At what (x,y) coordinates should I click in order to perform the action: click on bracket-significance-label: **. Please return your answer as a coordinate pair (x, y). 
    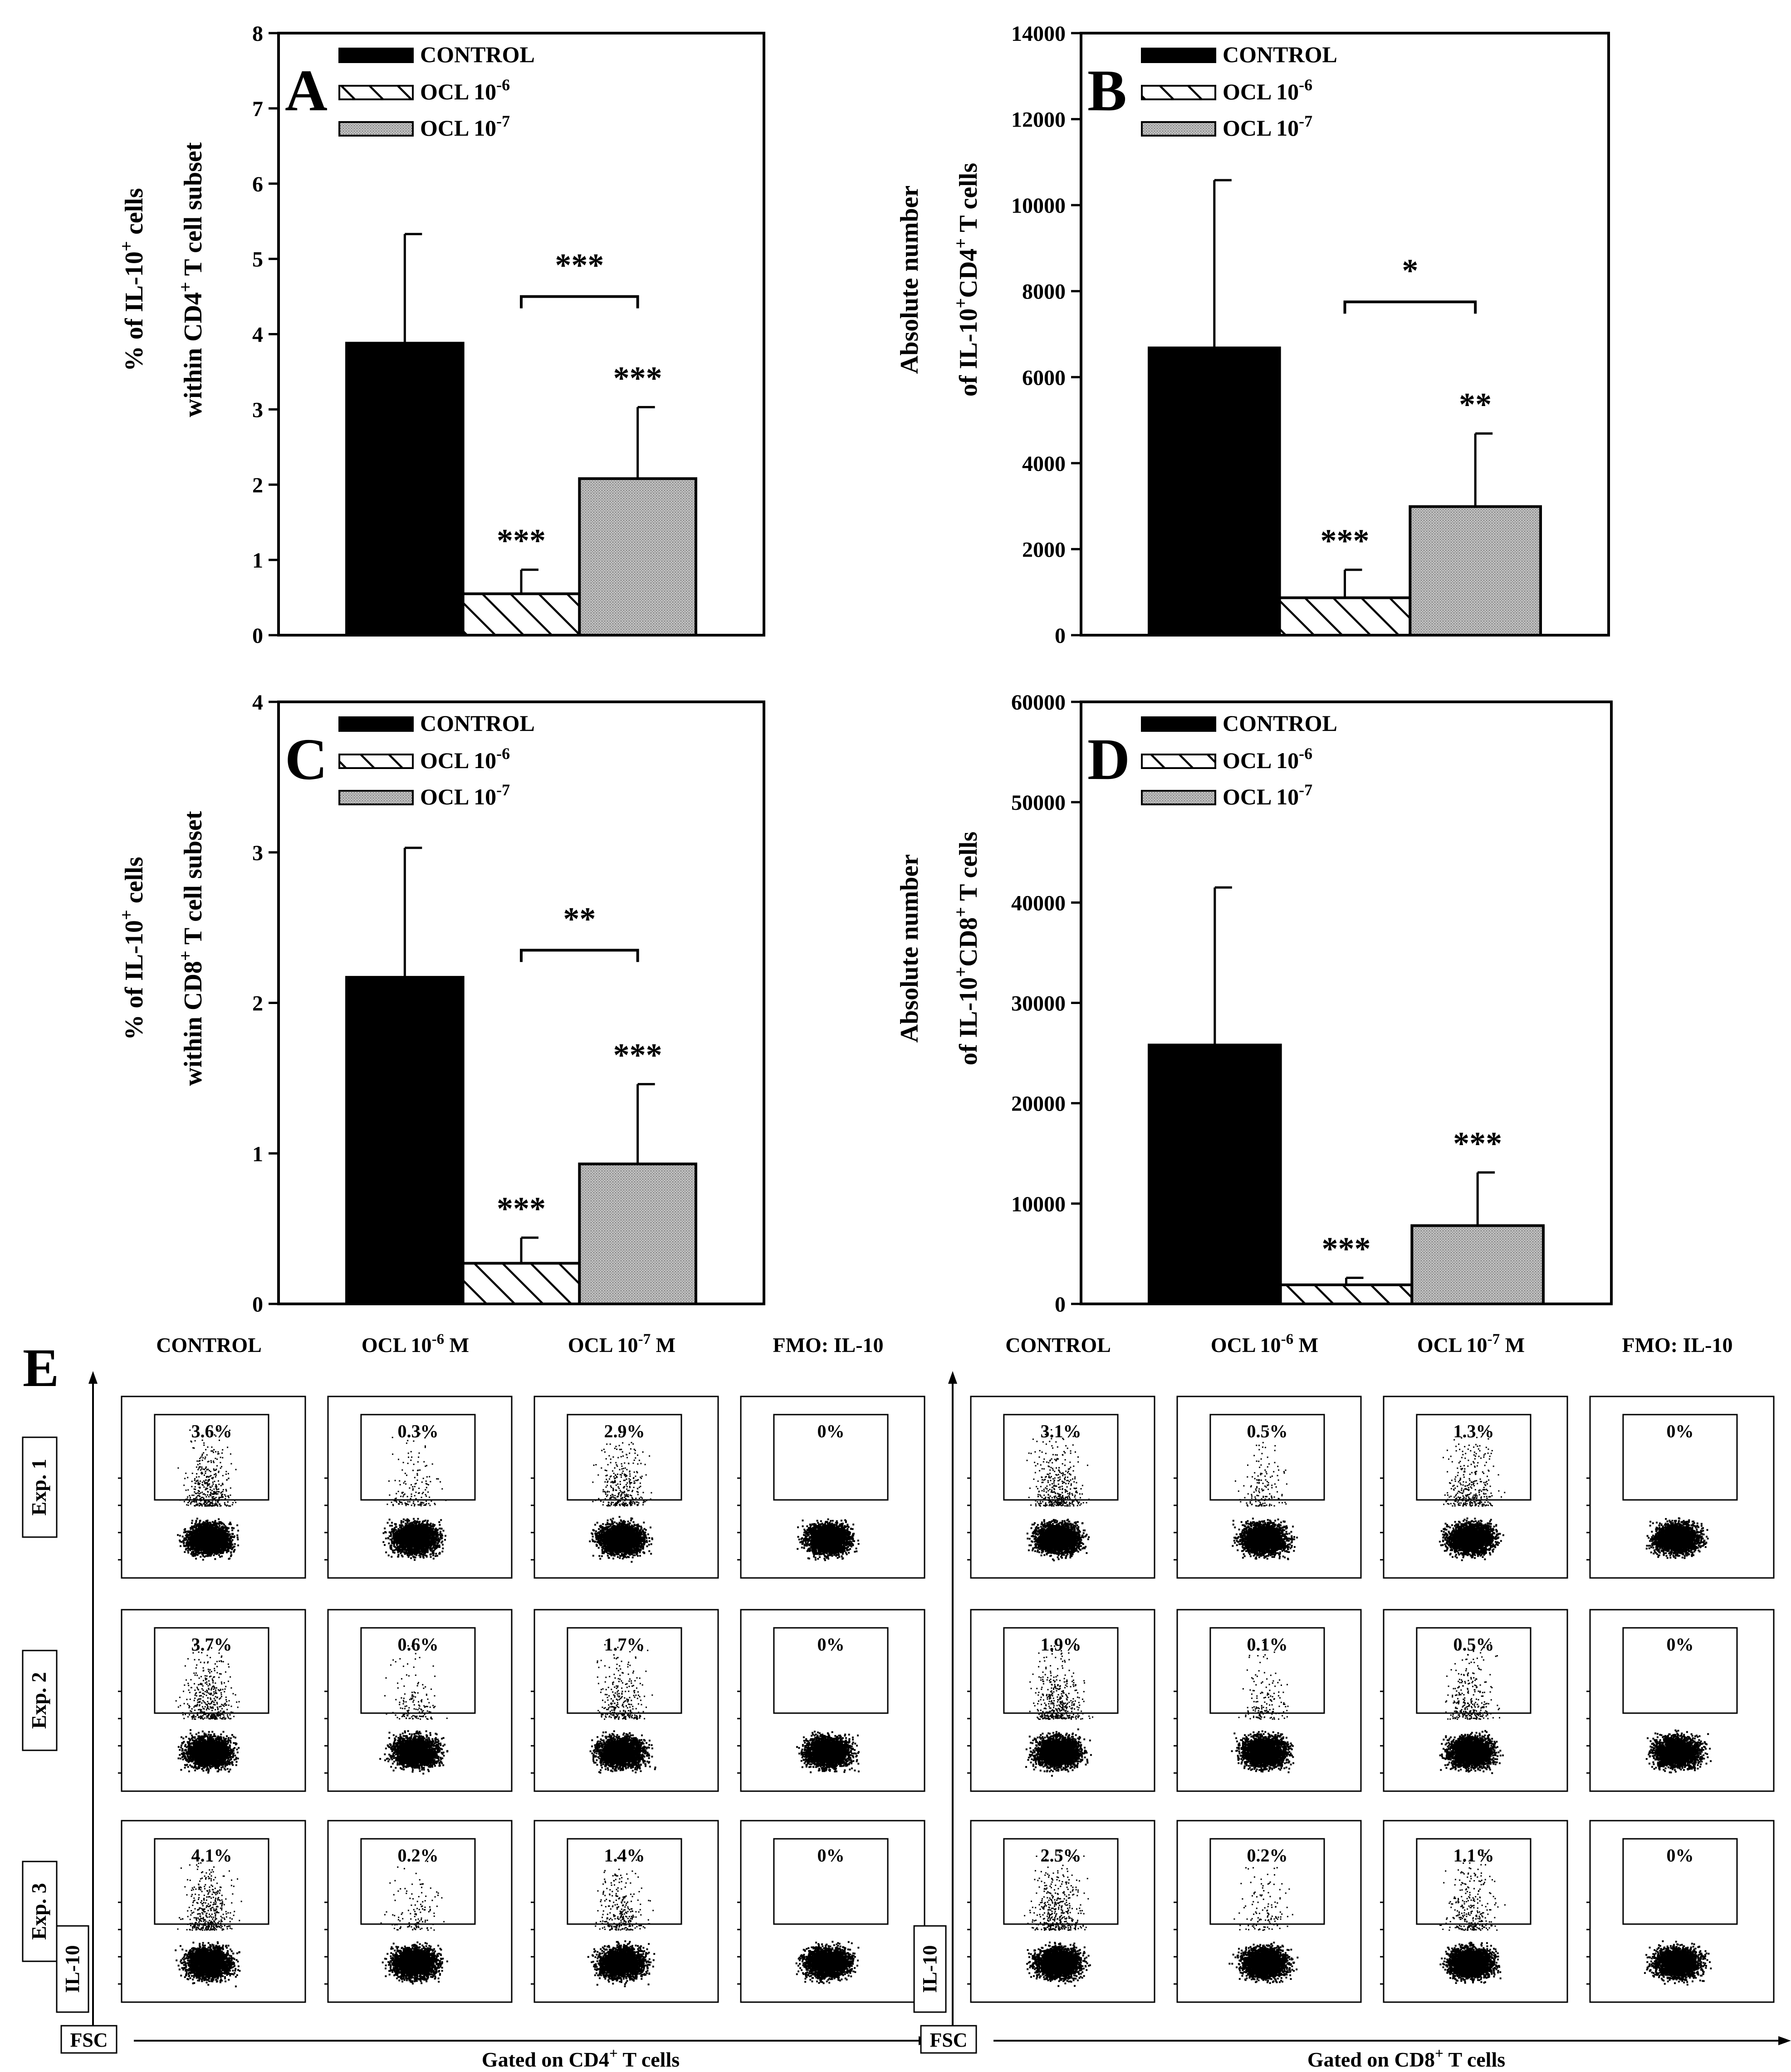
    Looking at the image, I should click on (579, 919).